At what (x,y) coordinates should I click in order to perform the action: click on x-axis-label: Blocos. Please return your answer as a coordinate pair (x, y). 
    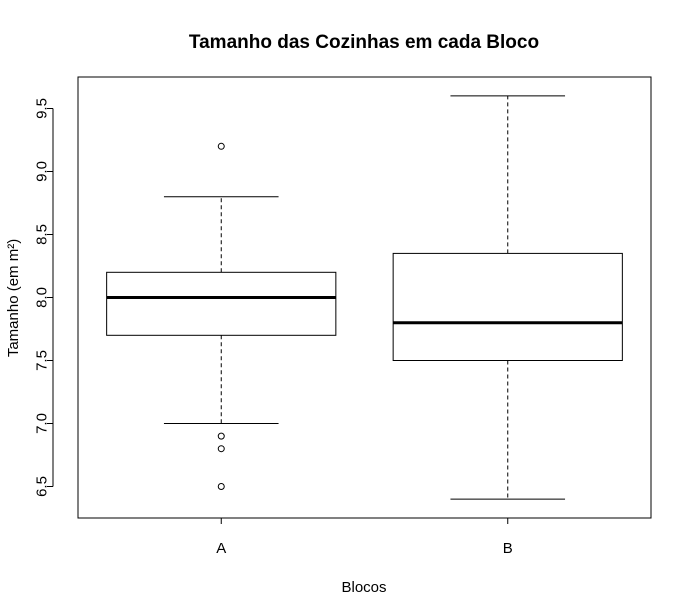
    Looking at the image, I should click on (363, 587).